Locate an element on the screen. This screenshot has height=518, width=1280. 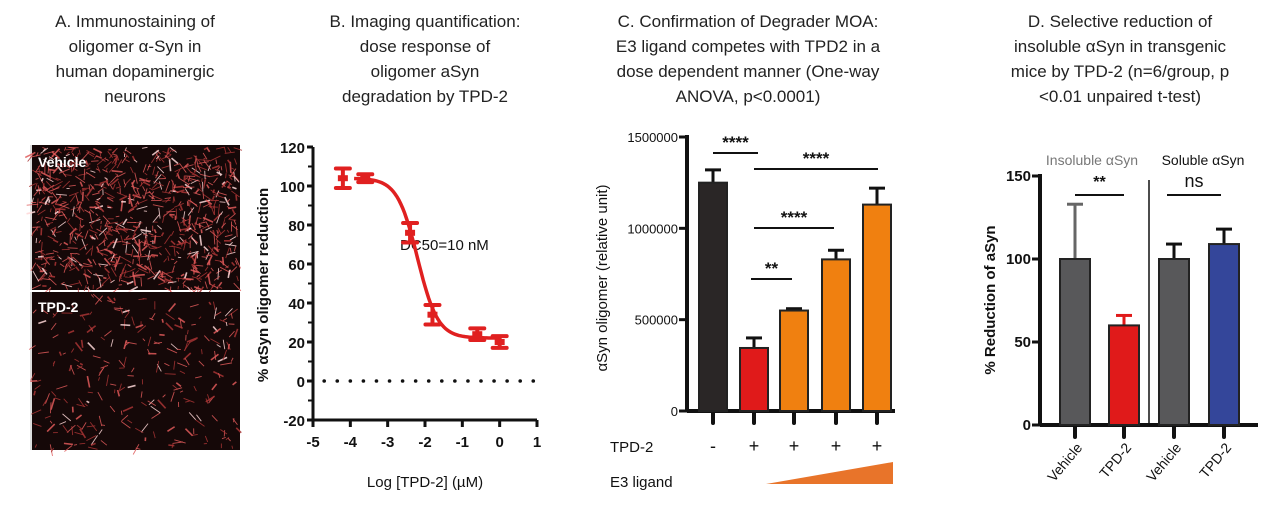
tpd2-sign: + is located at coordinates (754, 446).